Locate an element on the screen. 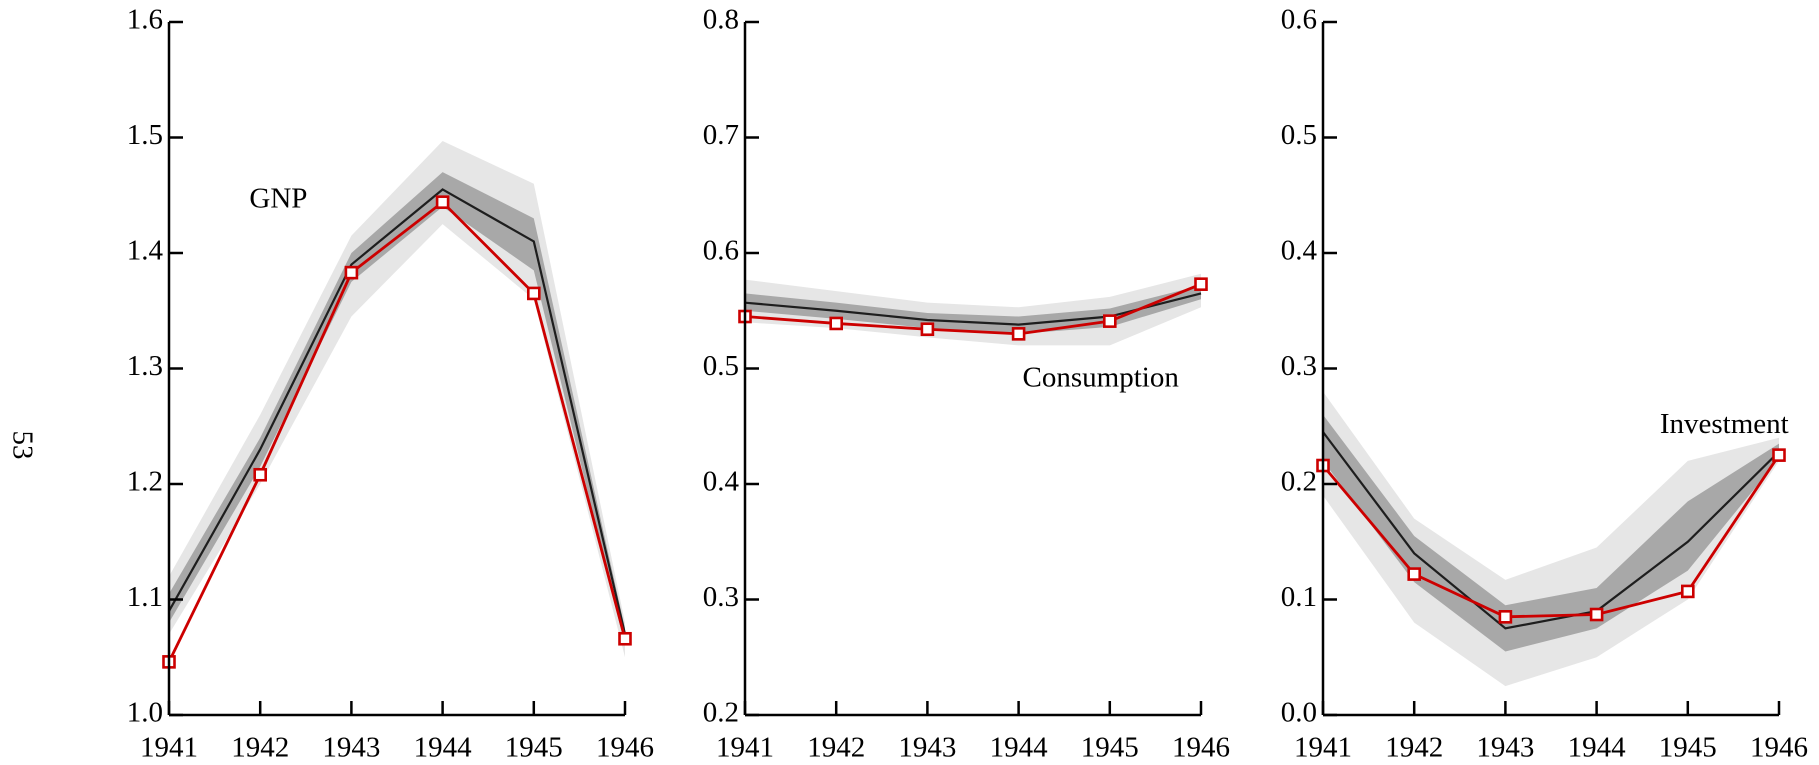 Image resolution: width=1819 pixels, height=765 pixels. y-tick-label: 1.0 is located at coordinates (145, 713).